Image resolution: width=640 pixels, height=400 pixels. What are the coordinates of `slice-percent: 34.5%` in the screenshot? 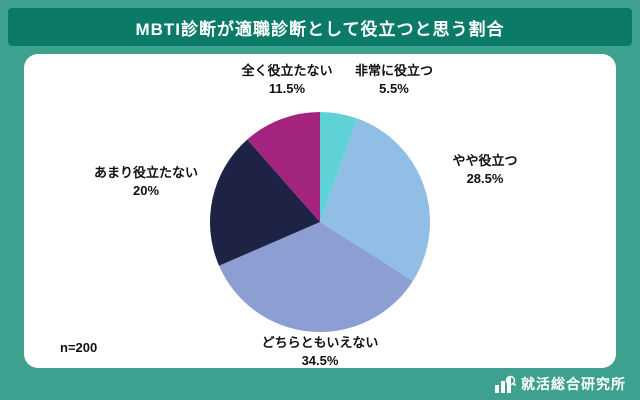 It's located at (320, 360).